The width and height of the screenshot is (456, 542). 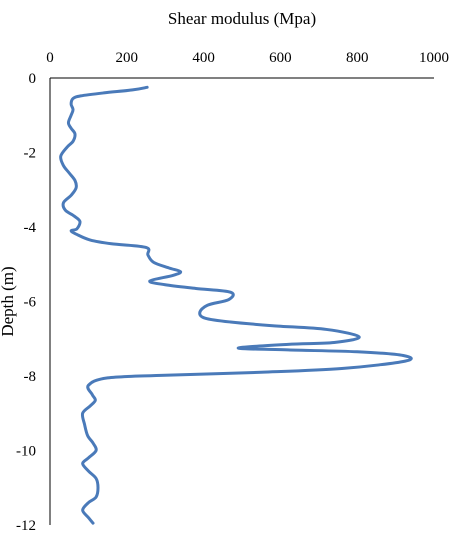 I want to click on x-tick-label: 600, so click(x=280, y=58).